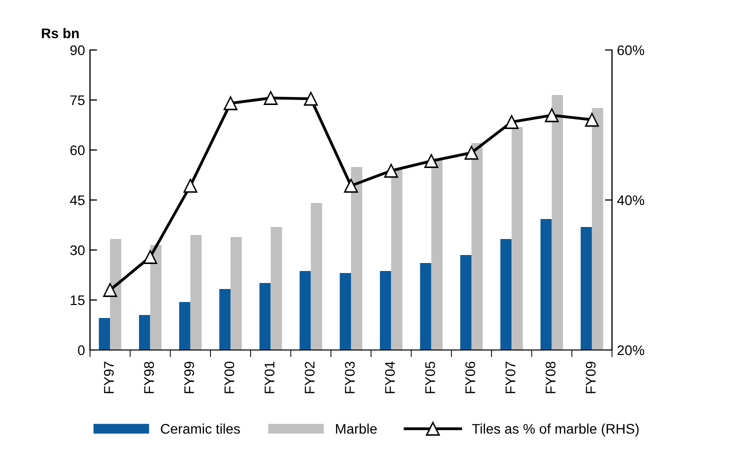  I want to click on x-tick-label: FY02, so click(309, 378).